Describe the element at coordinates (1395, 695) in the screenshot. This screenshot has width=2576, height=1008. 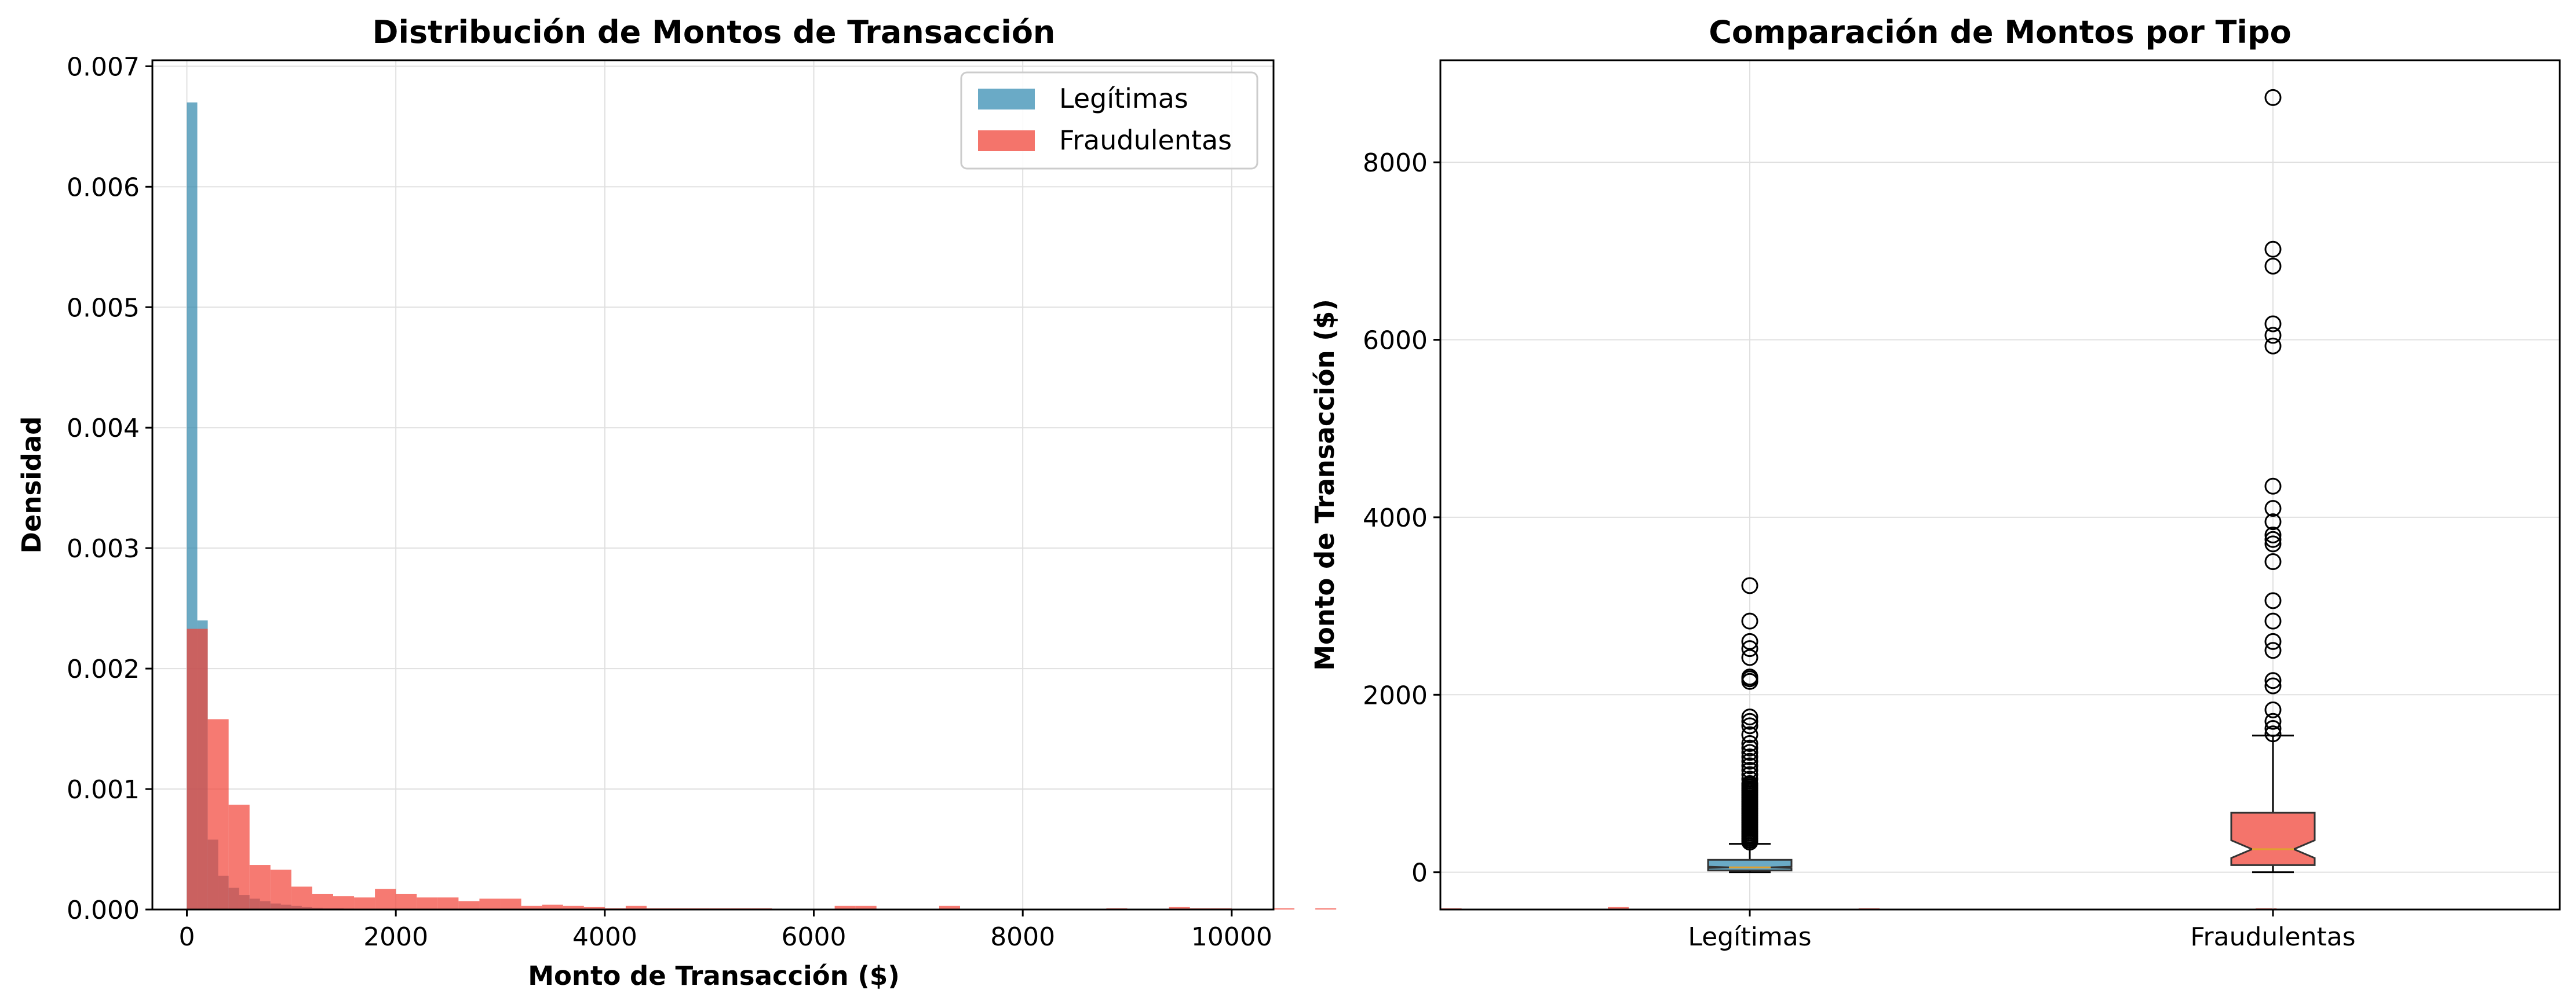
I see `y-tick-label: 2000` at that location.